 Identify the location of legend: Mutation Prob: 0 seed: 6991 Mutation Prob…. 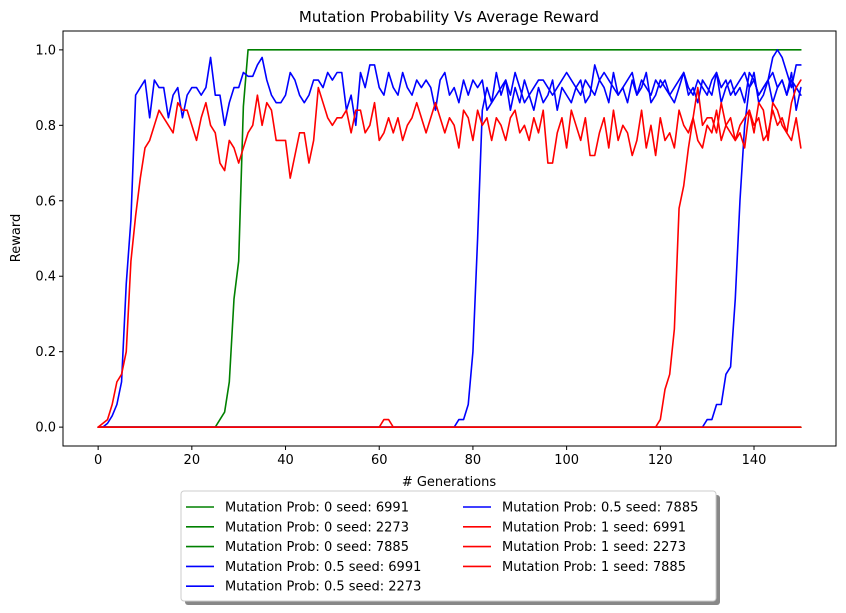
(450, 547).